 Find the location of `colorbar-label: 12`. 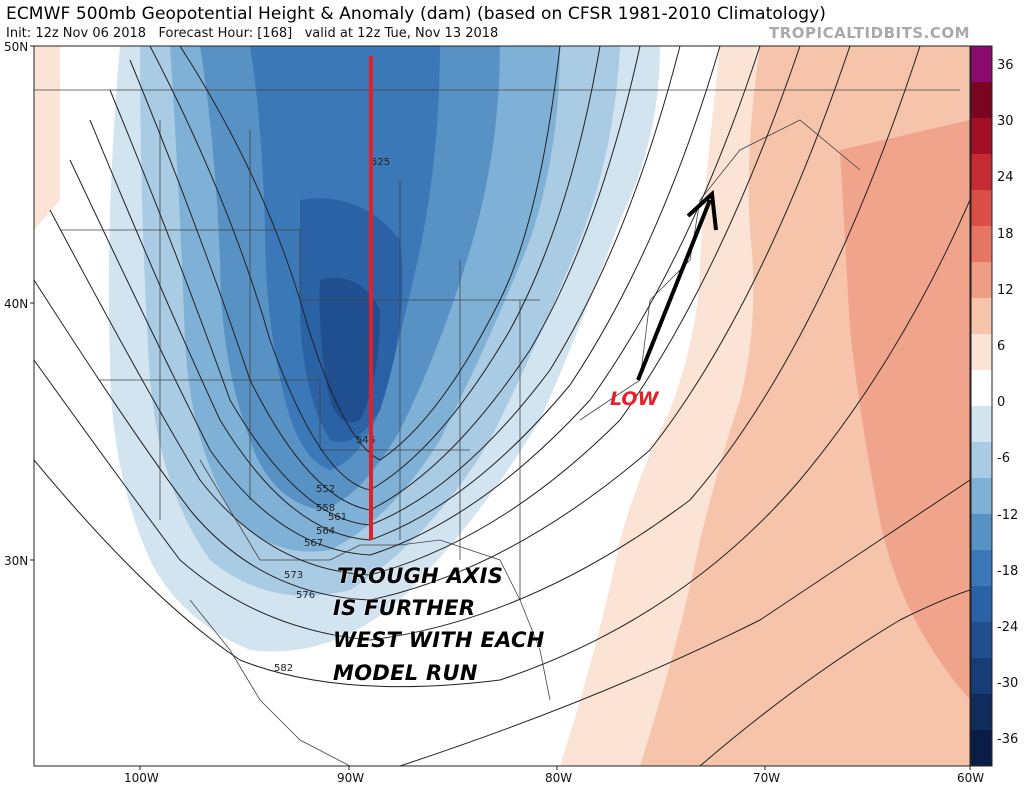

colorbar-label: 12 is located at coordinates (1005, 290).